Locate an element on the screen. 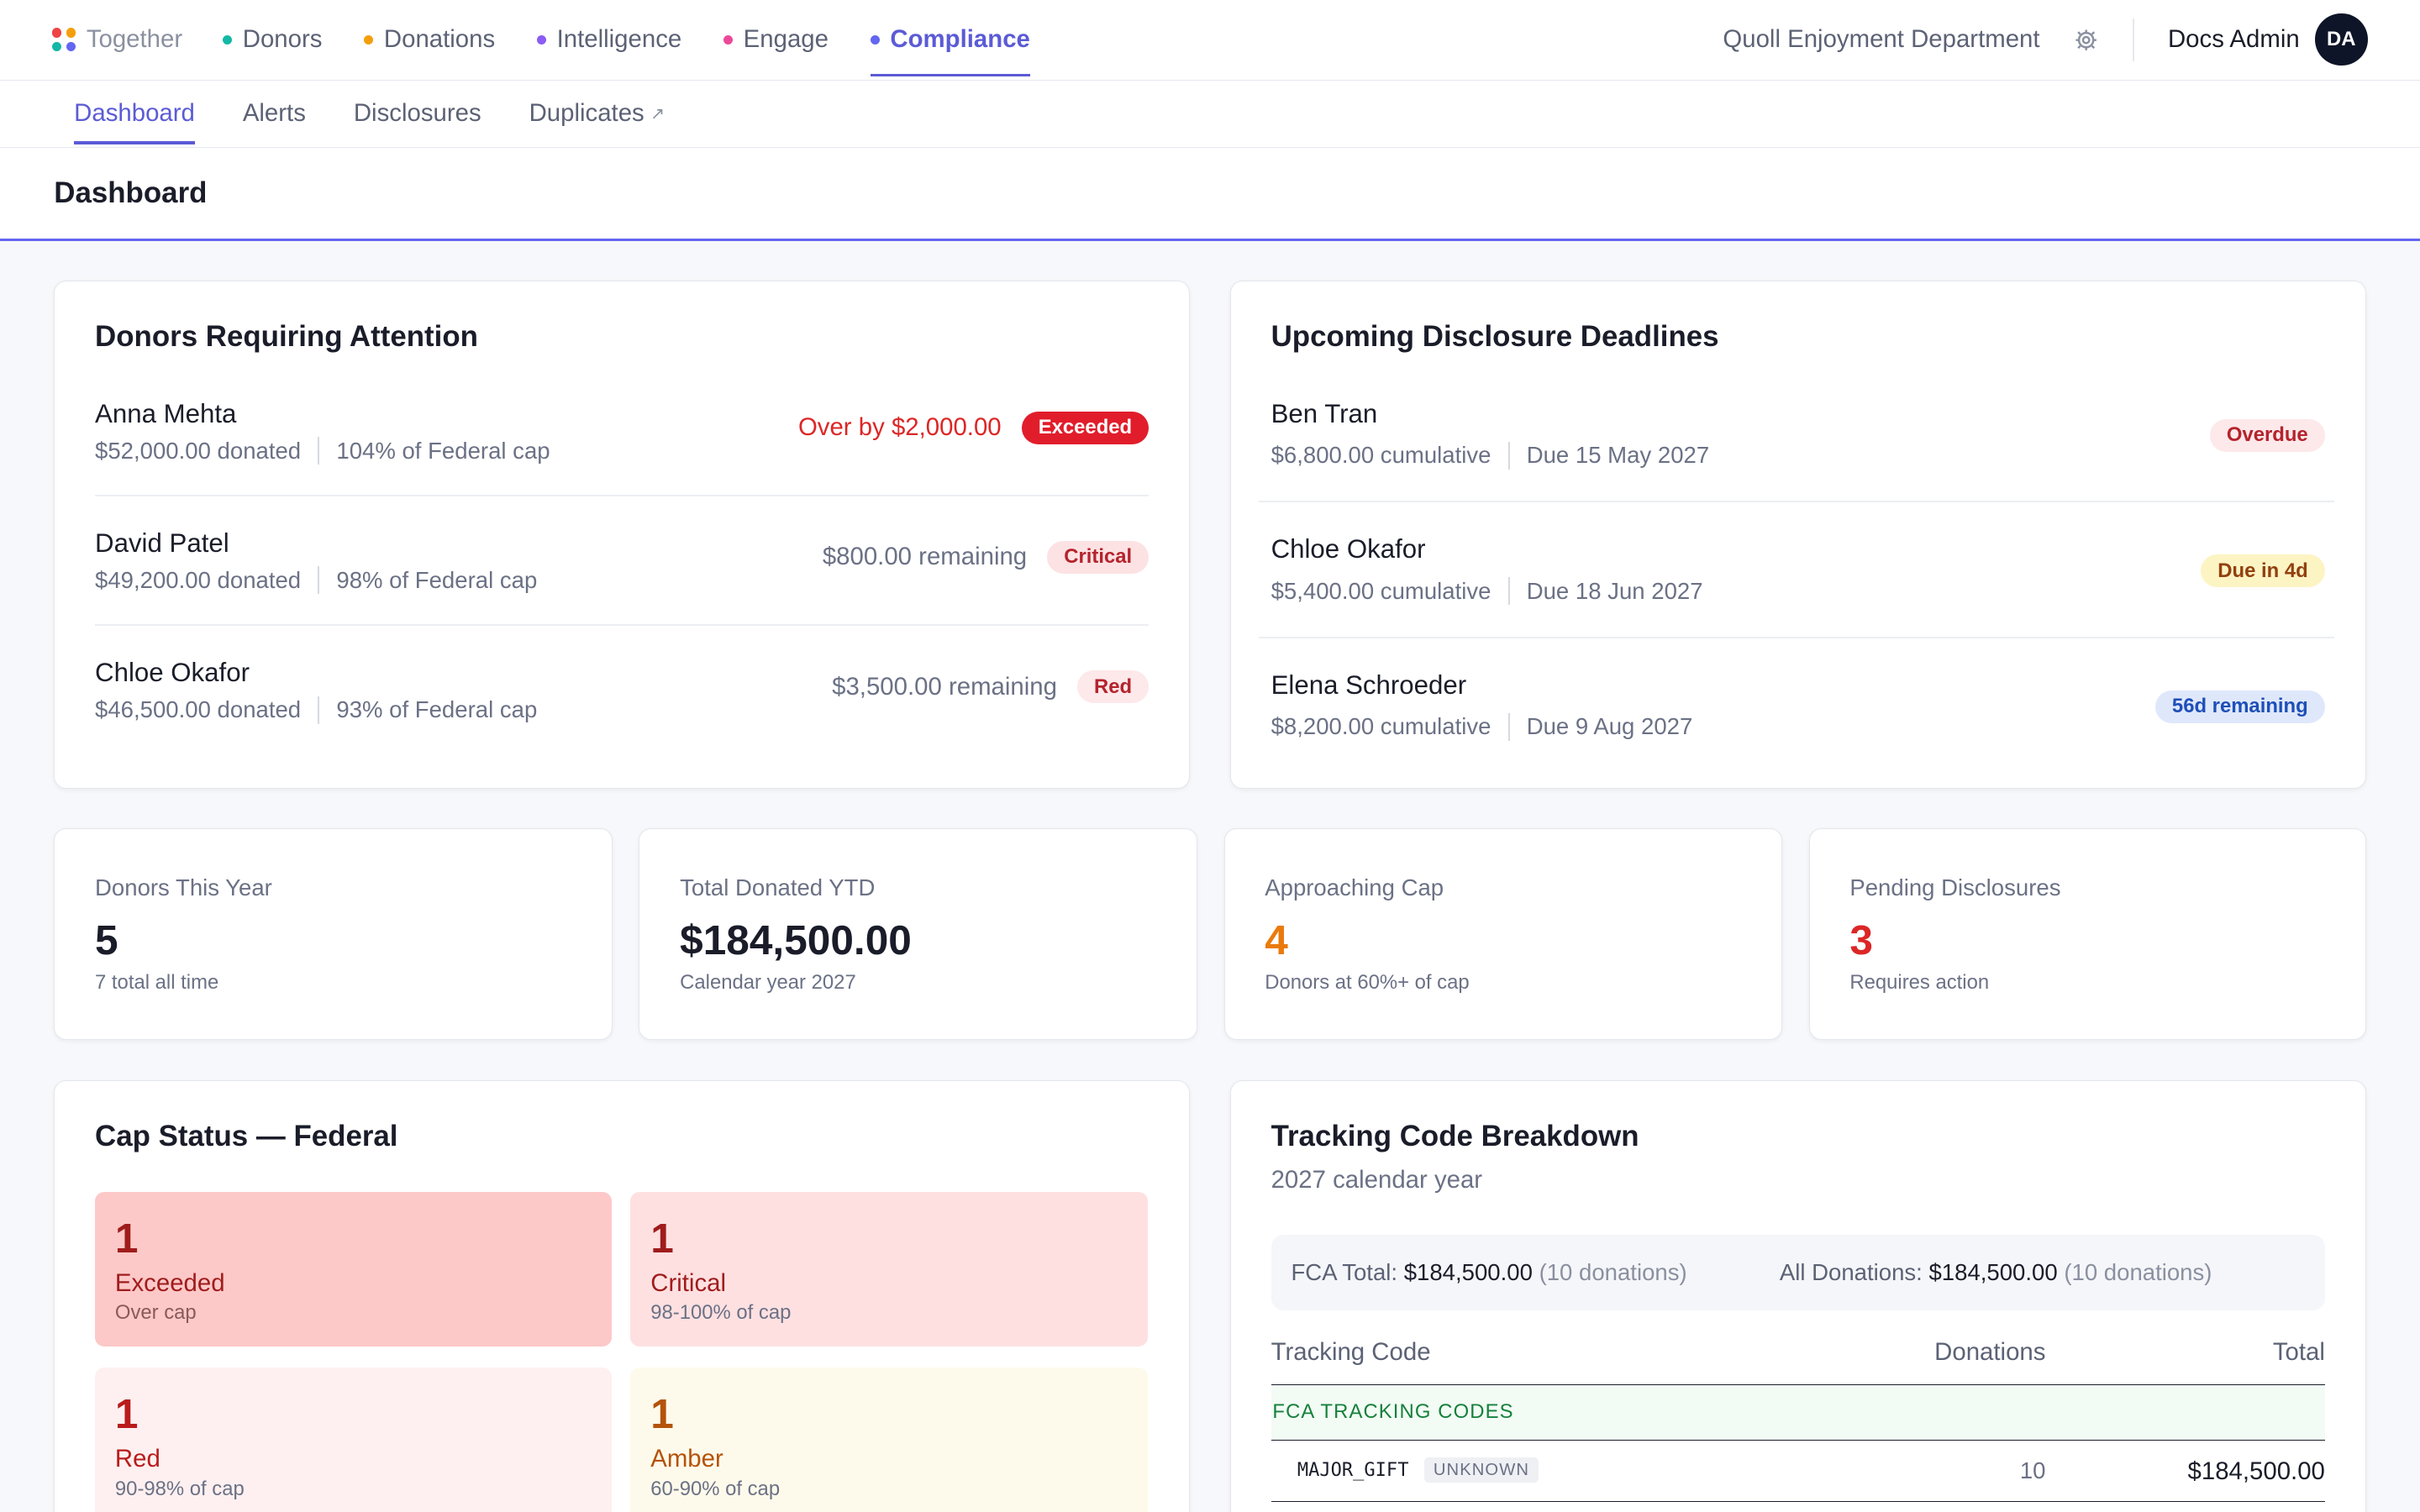 This screenshot has width=2420, height=1512. stat-value: 3 is located at coordinates (1861, 940).